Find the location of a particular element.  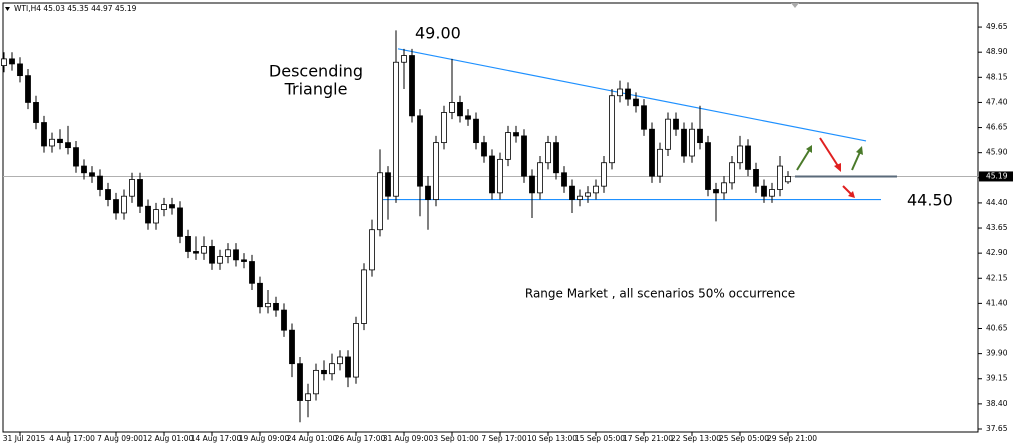

scenario-arrows is located at coordinates (829, 167).